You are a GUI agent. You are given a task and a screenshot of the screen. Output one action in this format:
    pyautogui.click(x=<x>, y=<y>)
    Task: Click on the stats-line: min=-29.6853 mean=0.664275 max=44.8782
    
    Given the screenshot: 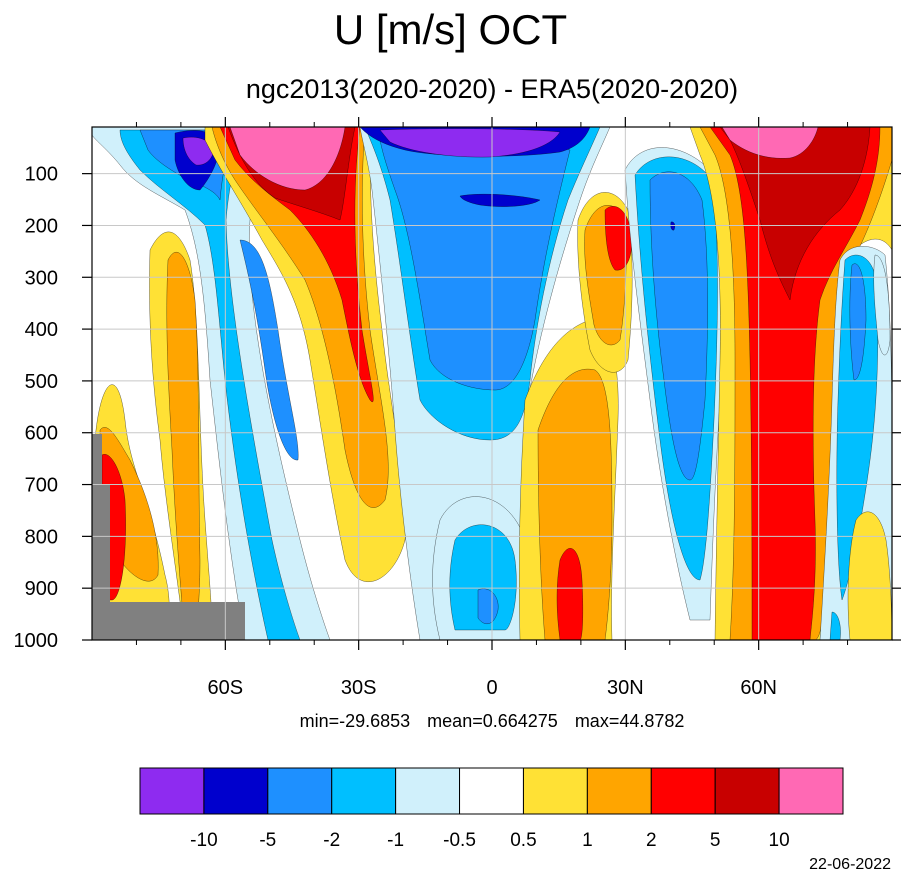 What is the action you would take?
    pyautogui.click(x=492, y=721)
    